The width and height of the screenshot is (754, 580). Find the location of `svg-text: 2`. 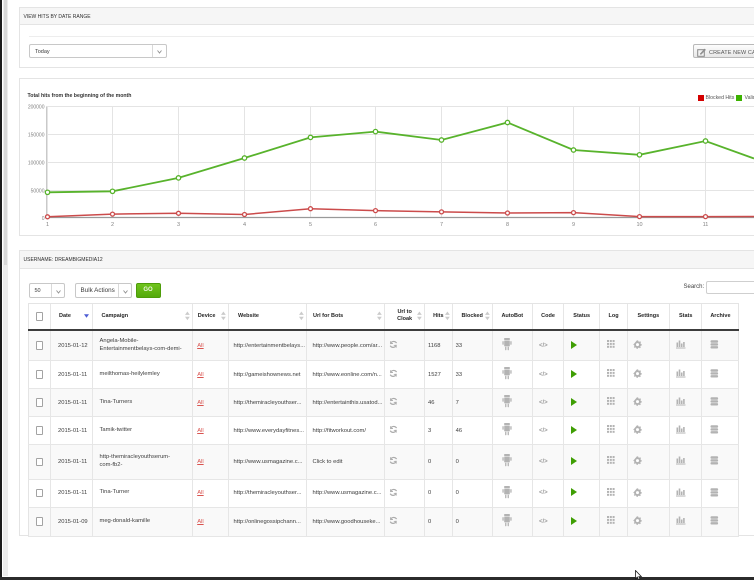

svg-text: 2 is located at coordinates (112, 225).